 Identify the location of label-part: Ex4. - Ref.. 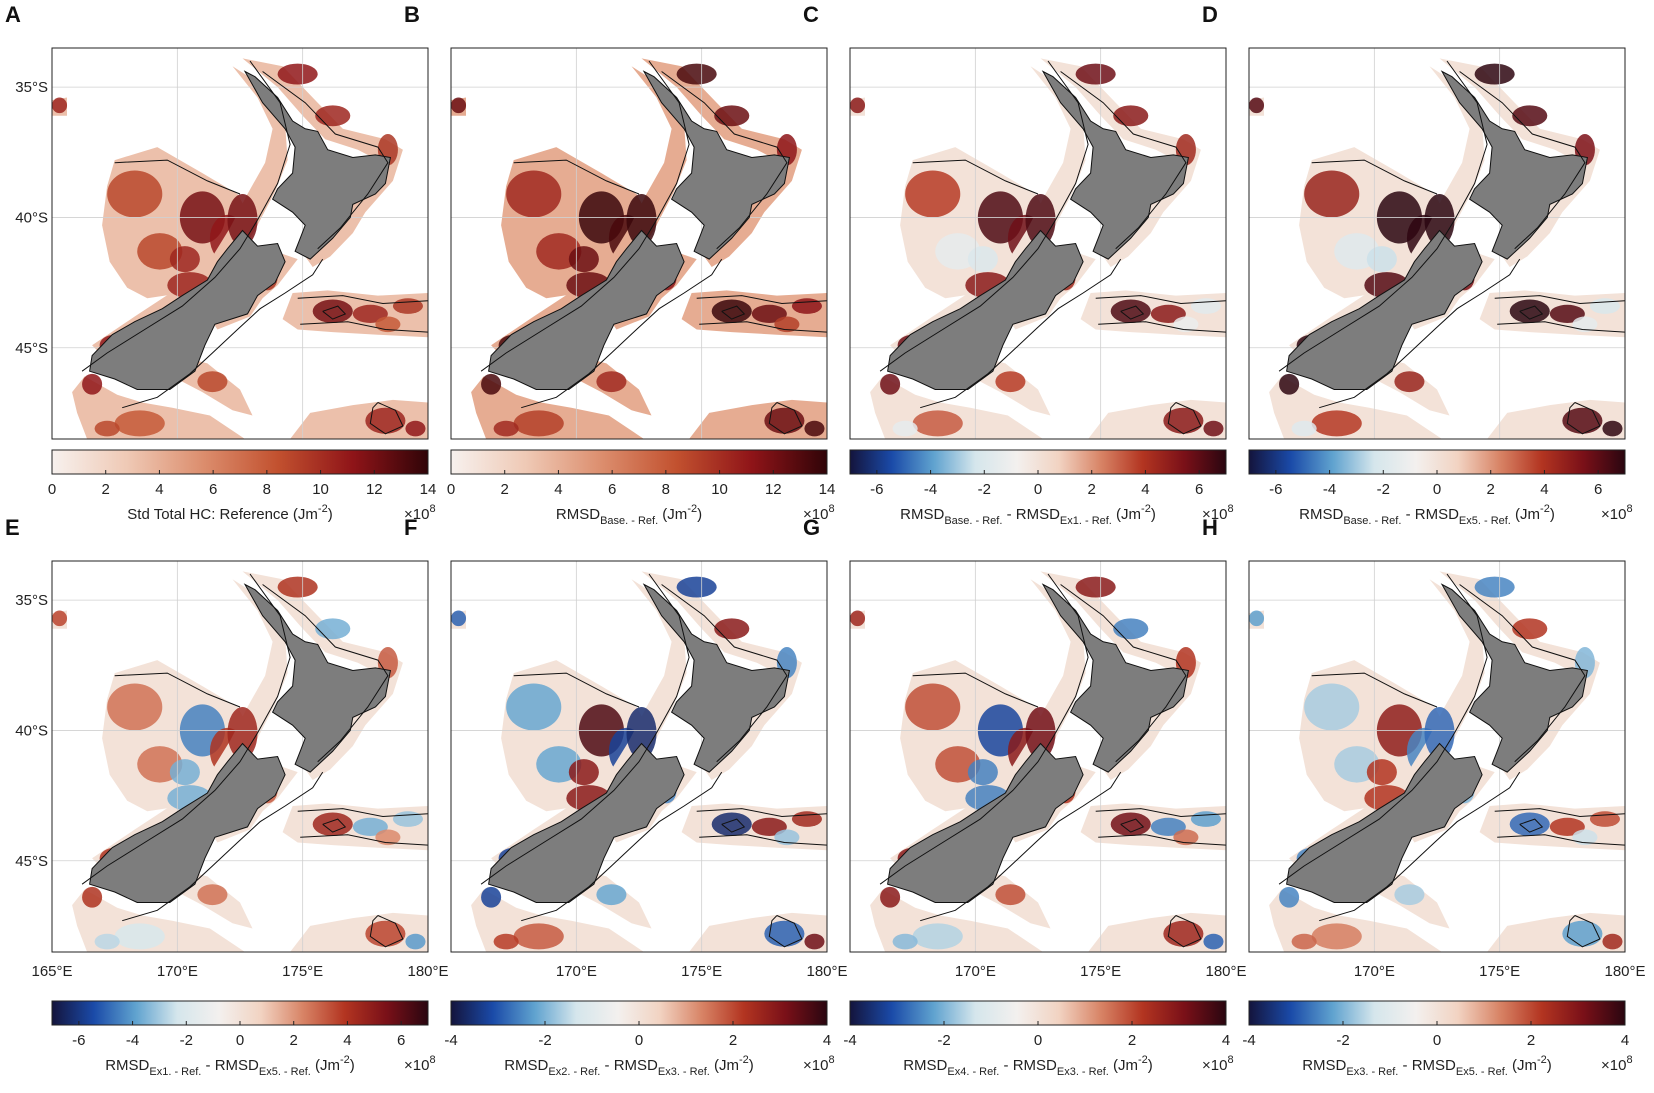
(973, 1072).